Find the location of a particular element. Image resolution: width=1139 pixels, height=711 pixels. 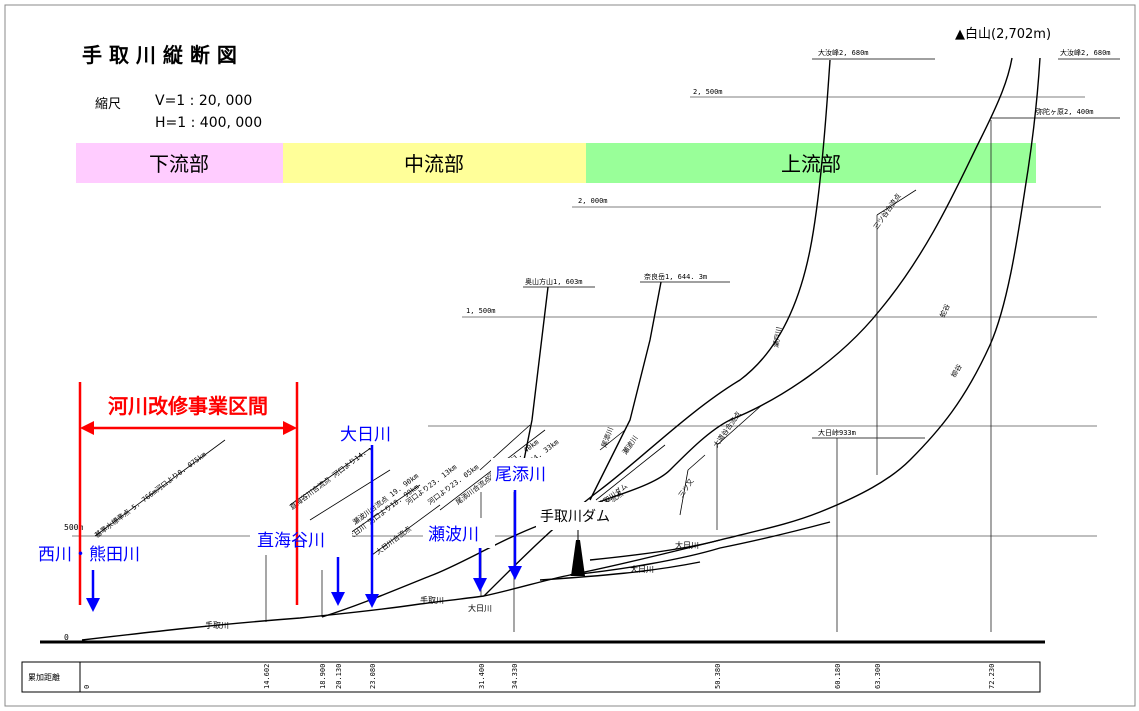

distance-tick-label: 60.180 is located at coordinates (838, 676).